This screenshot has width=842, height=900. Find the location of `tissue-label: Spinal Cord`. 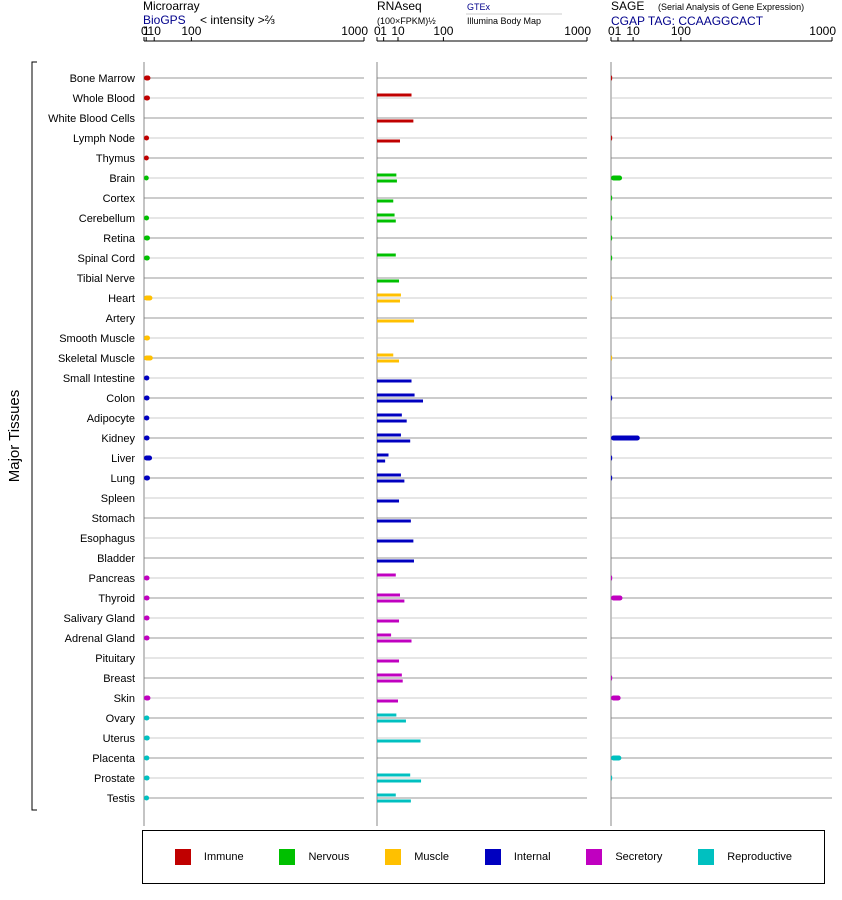

tissue-label: Spinal Cord is located at coordinates (106, 259).